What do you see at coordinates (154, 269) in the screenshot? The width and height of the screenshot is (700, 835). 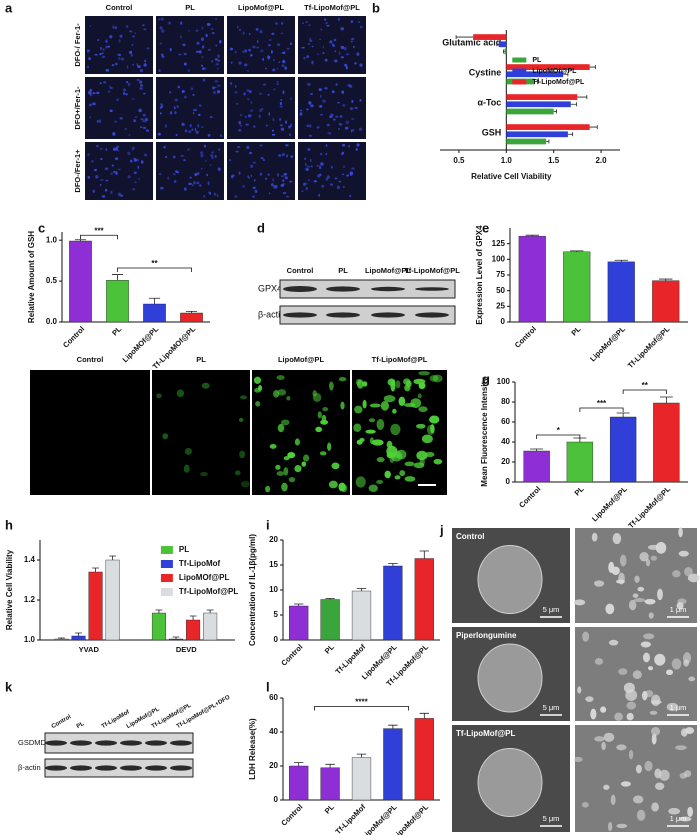 I see `significance-bracket` at bounding box center [154, 269].